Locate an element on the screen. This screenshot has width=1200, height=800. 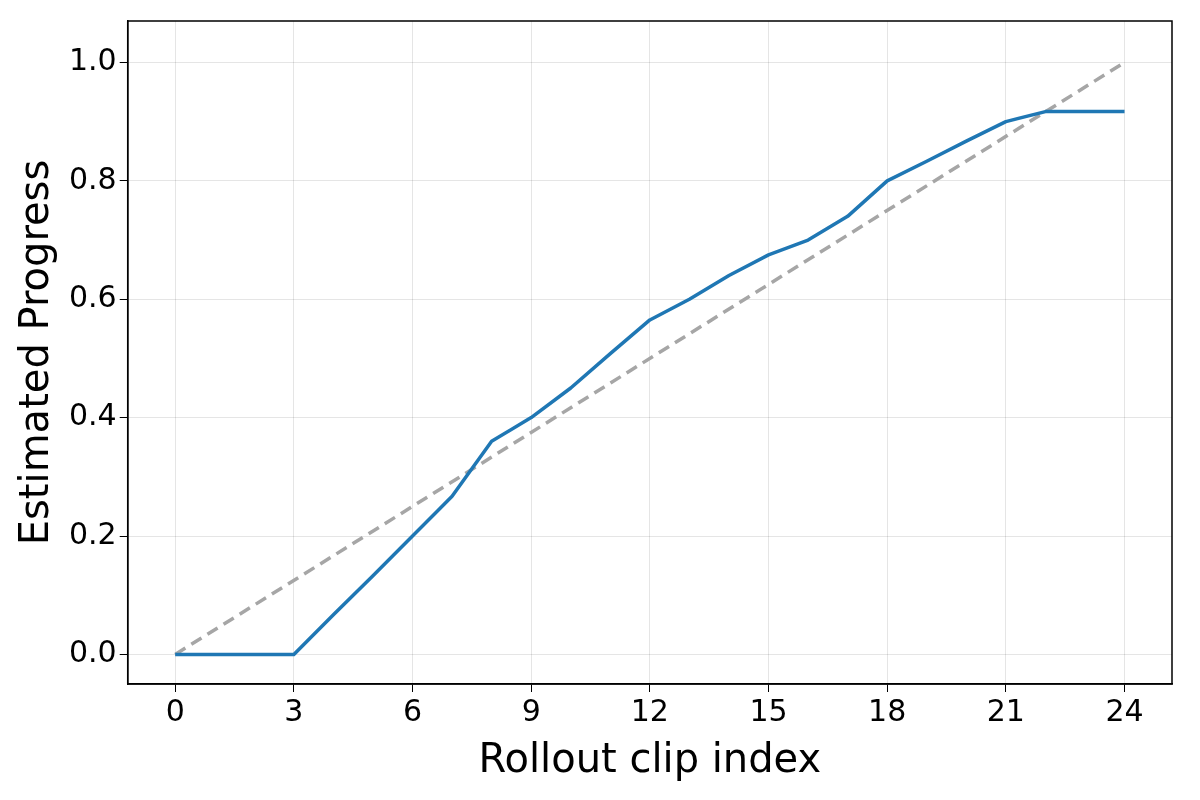
x-tick-label: 9 is located at coordinates (531, 710).